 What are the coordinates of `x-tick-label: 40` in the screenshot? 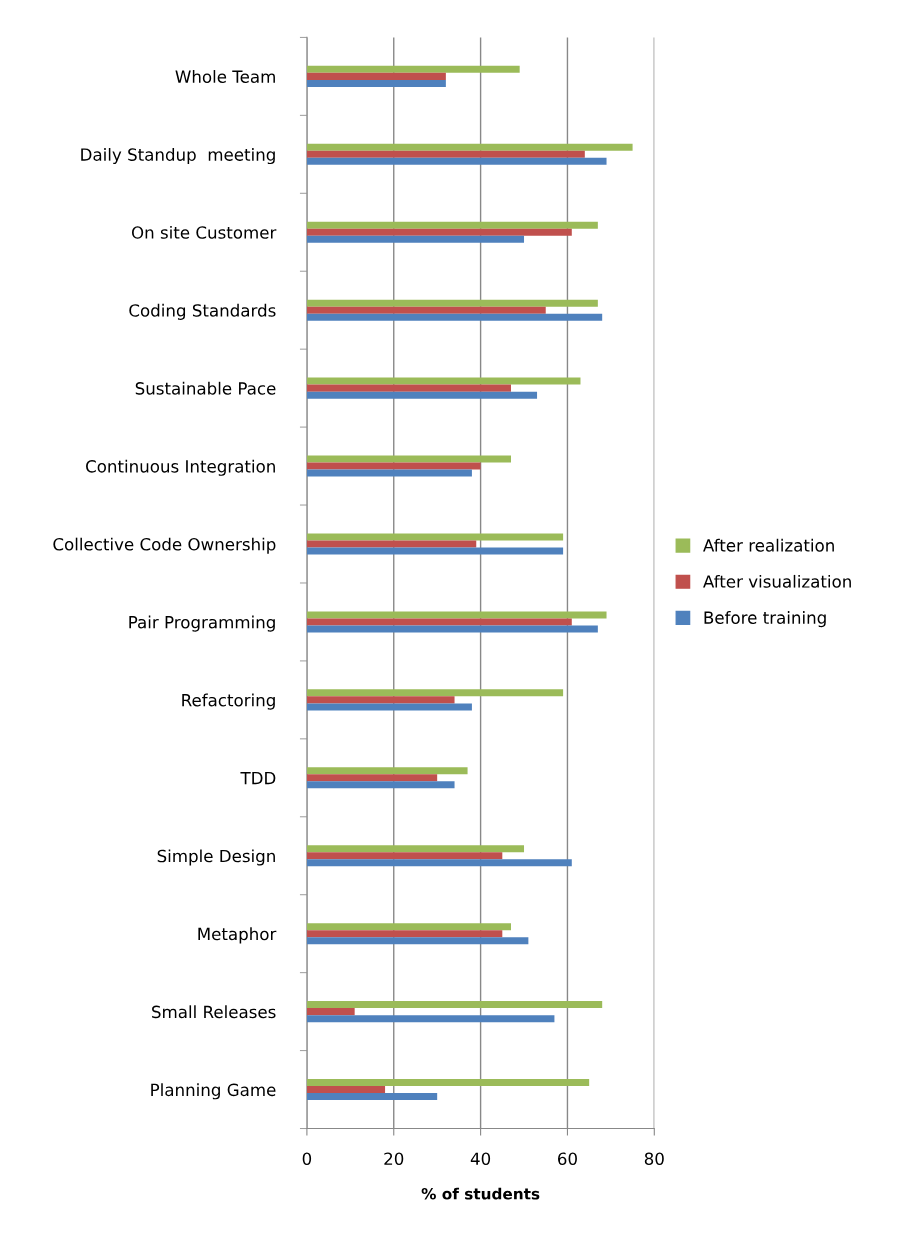 It's located at (480, 1159).